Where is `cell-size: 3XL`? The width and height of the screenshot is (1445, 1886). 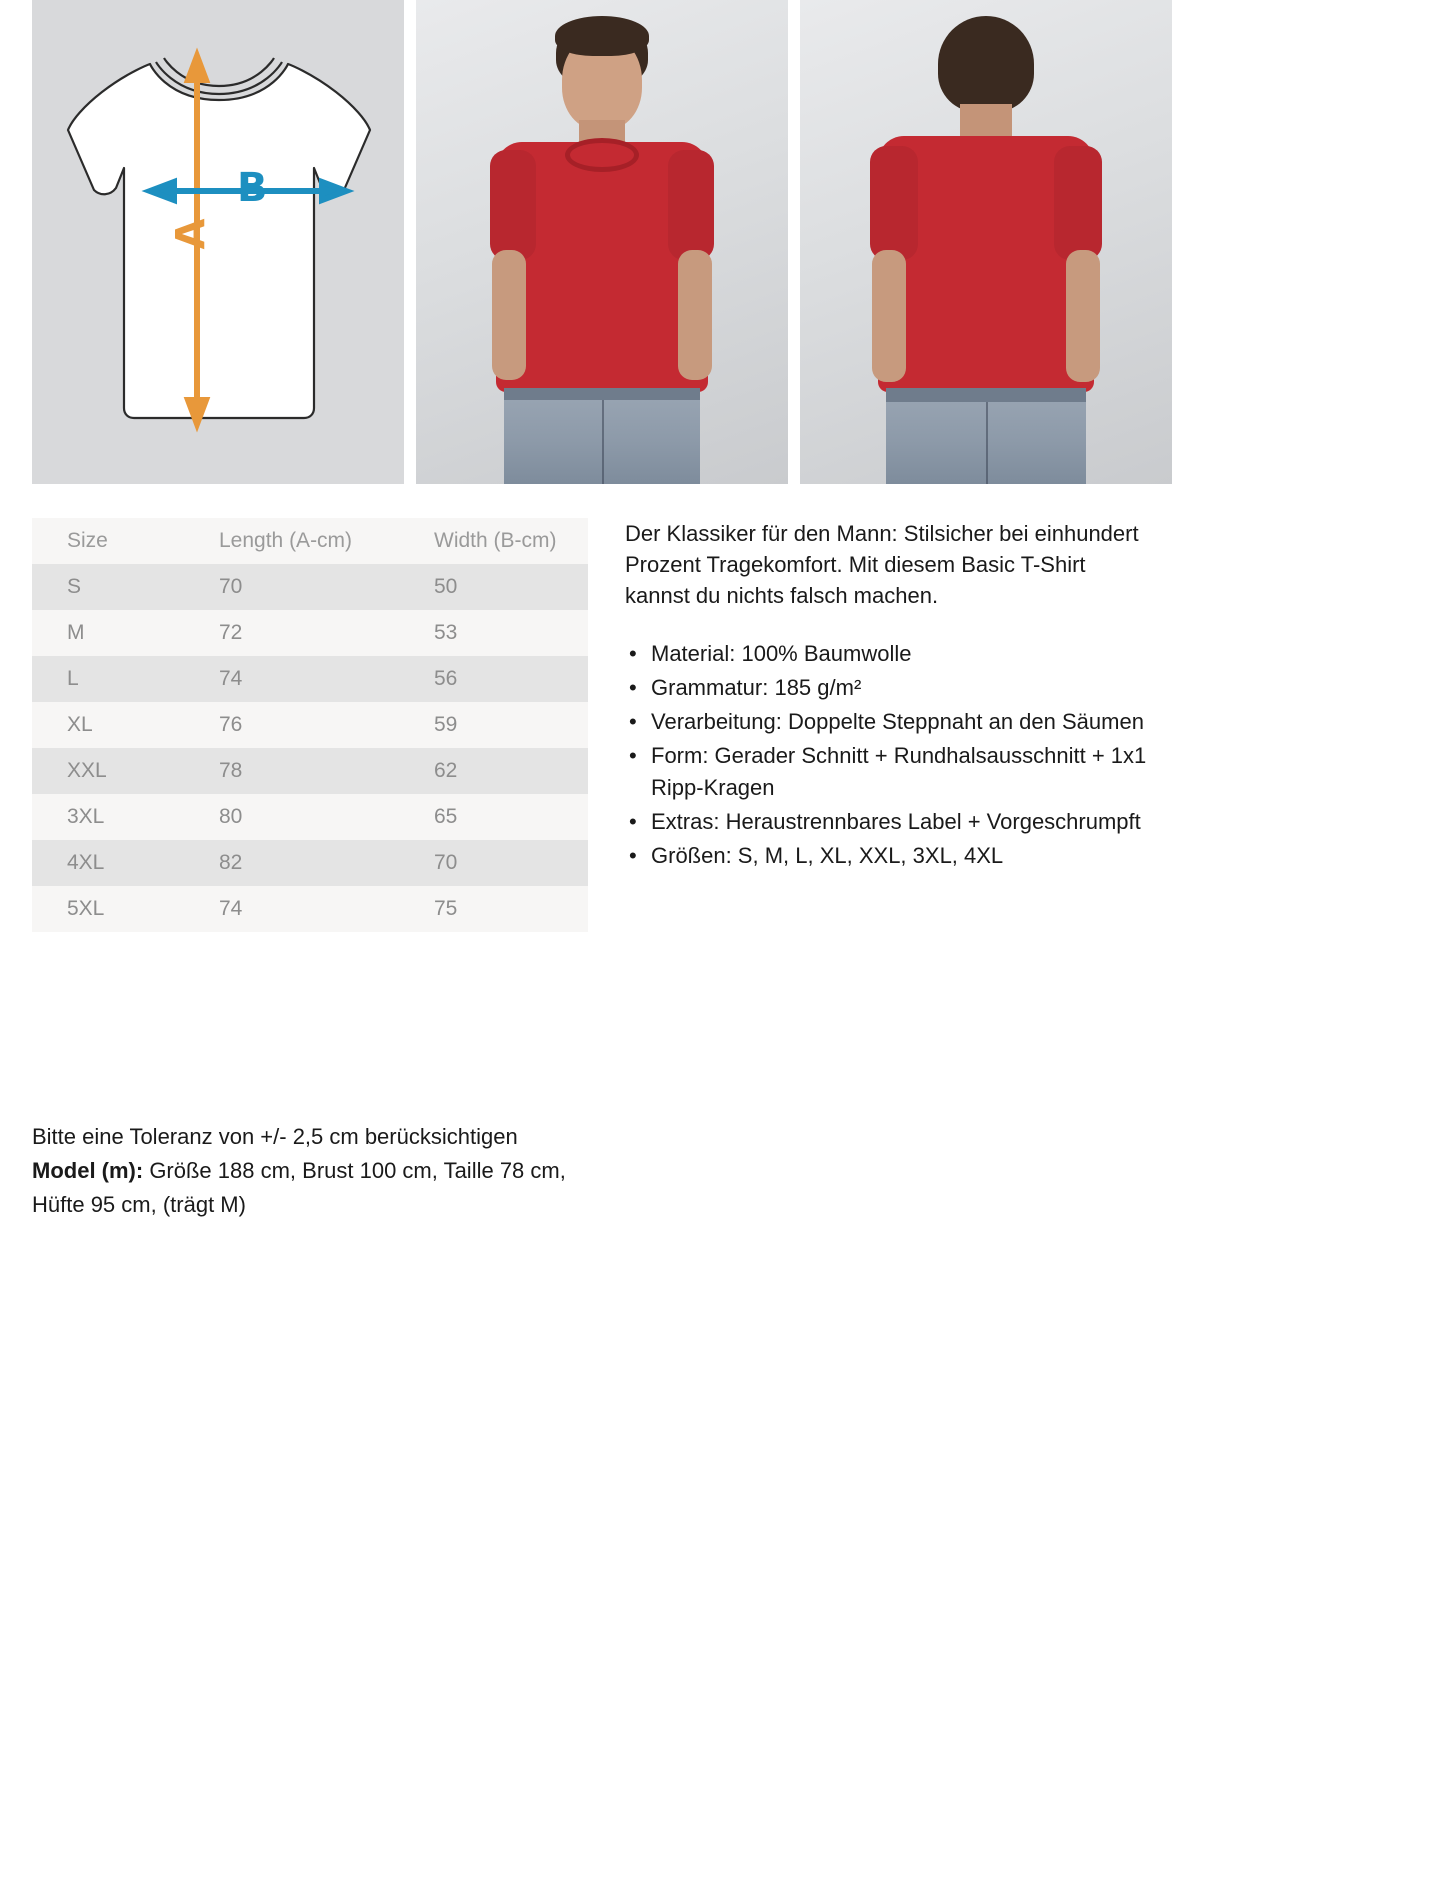
cell-size: 3XL is located at coordinates (86, 816).